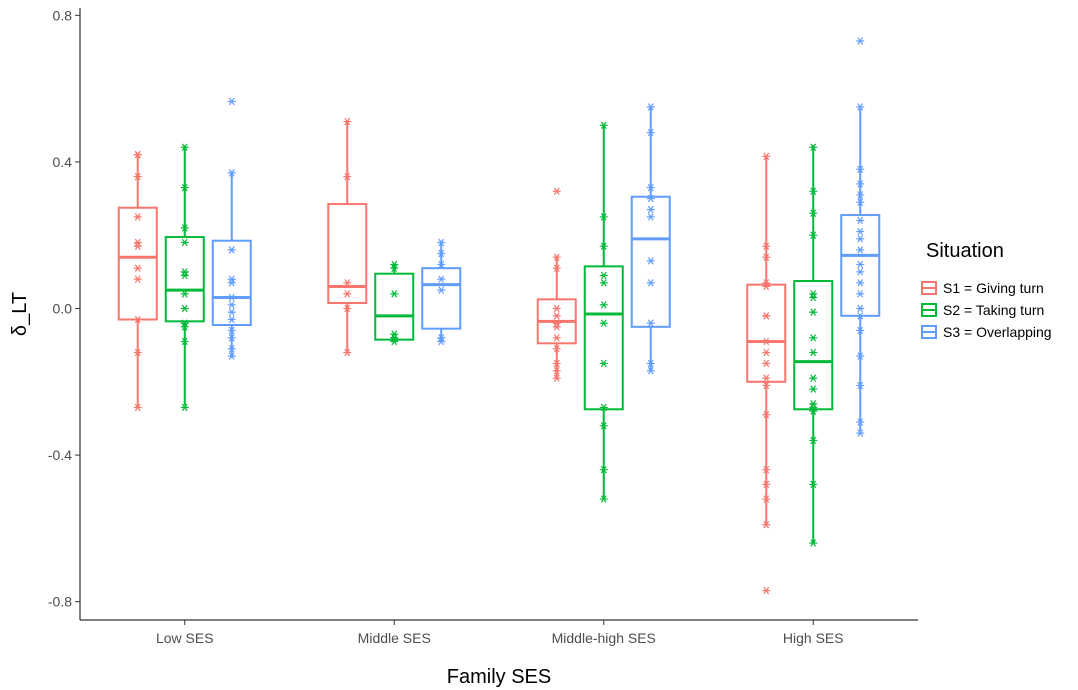  Describe the element at coordinates (986, 332) in the screenshot. I see `legend-entry: S3 = Overlapping` at that location.